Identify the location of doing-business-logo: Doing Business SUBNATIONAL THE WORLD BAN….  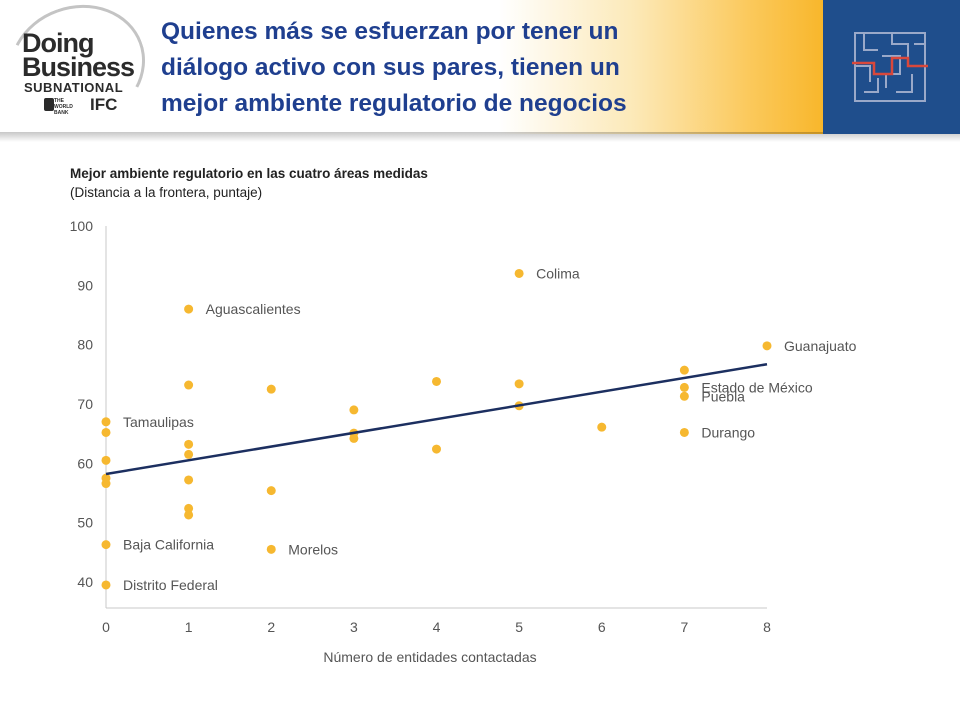
(81, 73).